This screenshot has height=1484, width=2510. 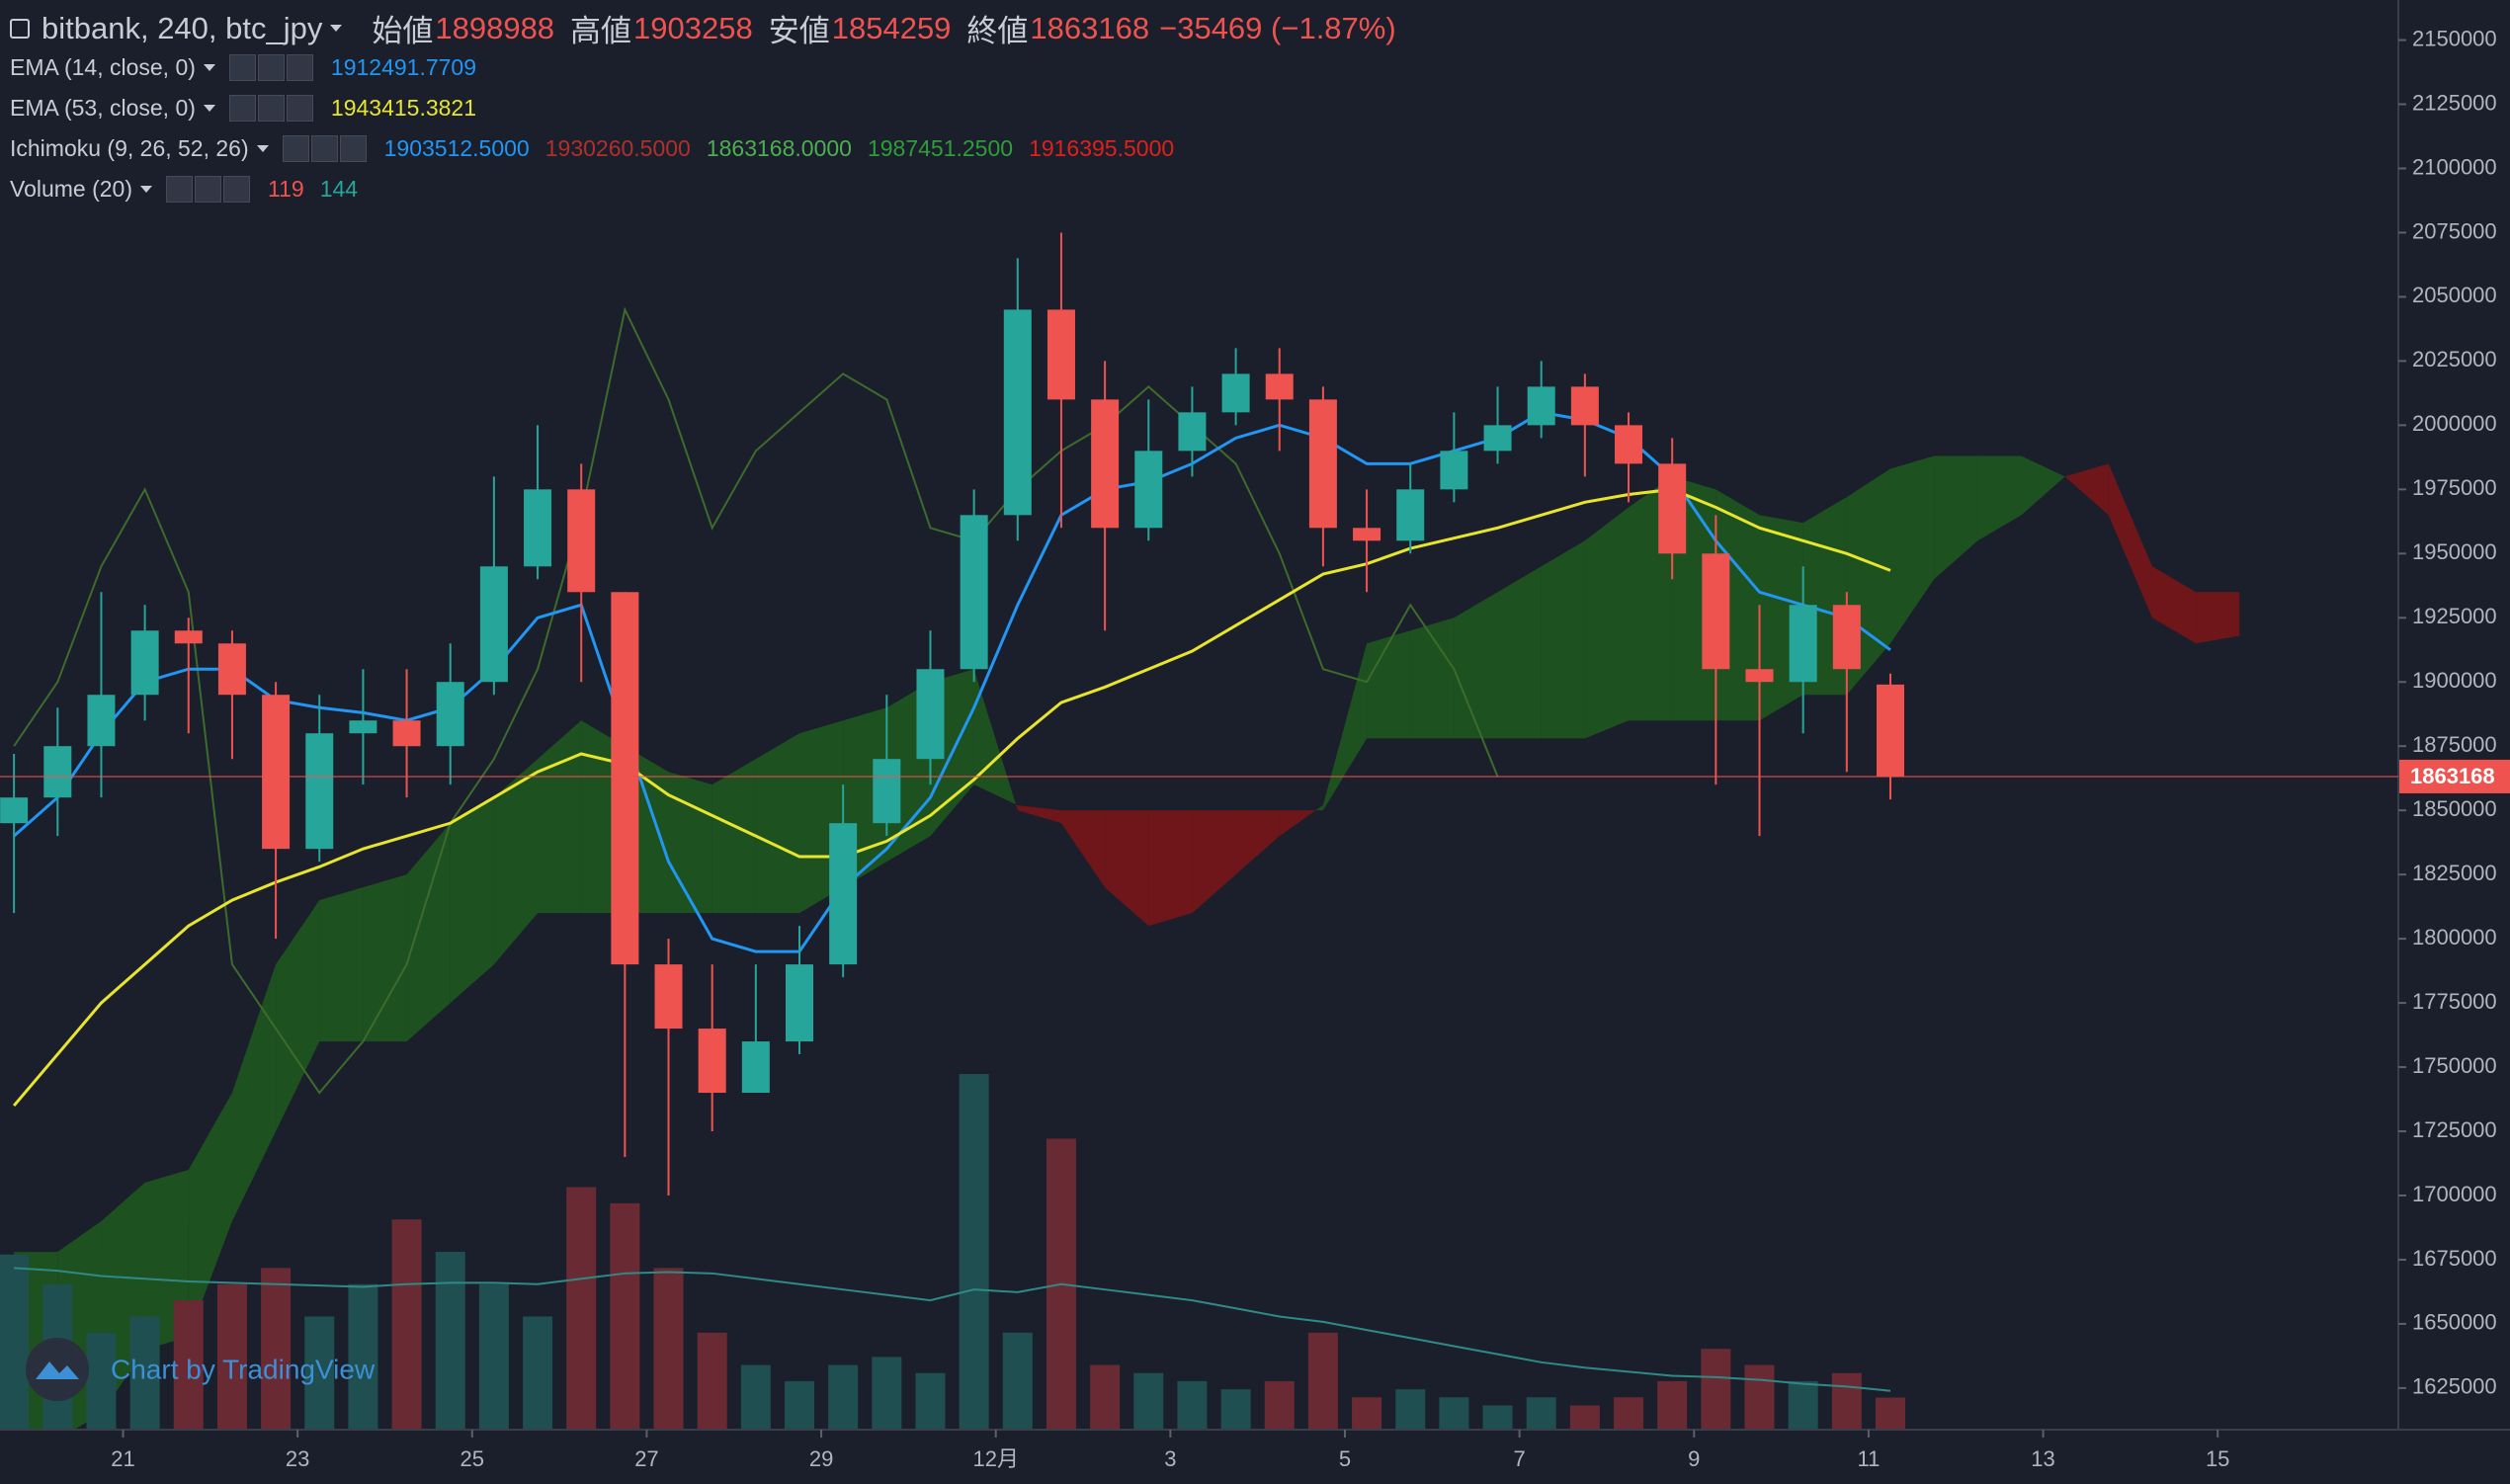 What do you see at coordinates (472, 1458) in the screenshot?
I see `x-tick-label: 25` at bounding box center [472, 1458].